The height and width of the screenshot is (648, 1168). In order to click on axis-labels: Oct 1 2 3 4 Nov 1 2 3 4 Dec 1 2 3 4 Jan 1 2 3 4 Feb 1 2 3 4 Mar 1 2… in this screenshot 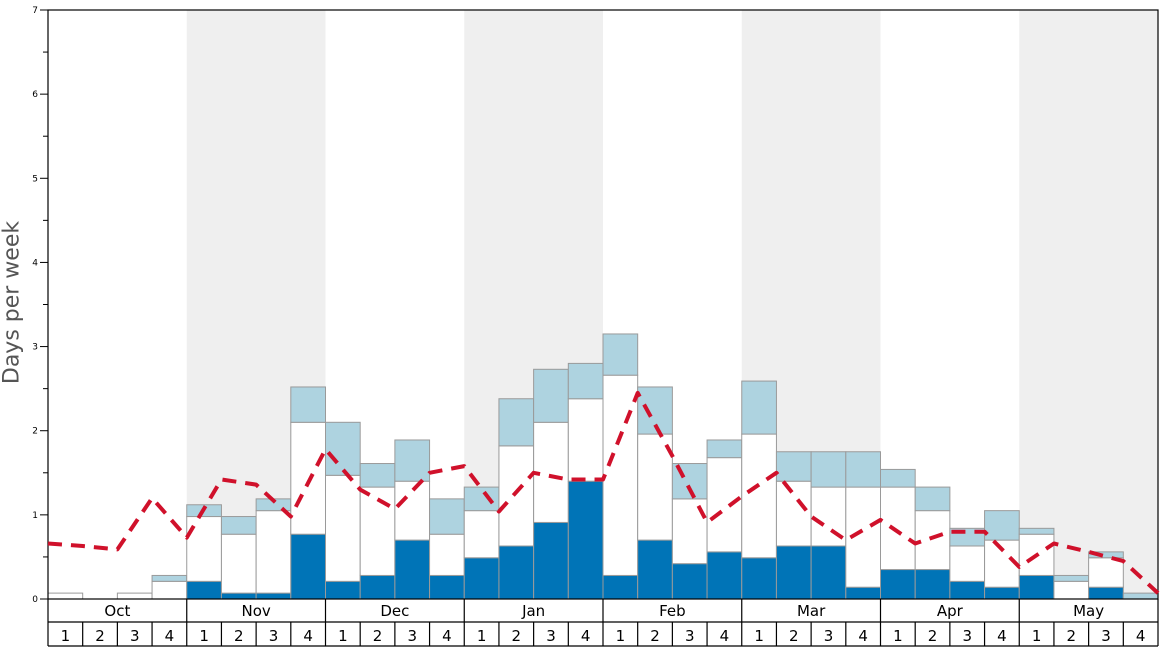, I will do `click(603, 623)`.